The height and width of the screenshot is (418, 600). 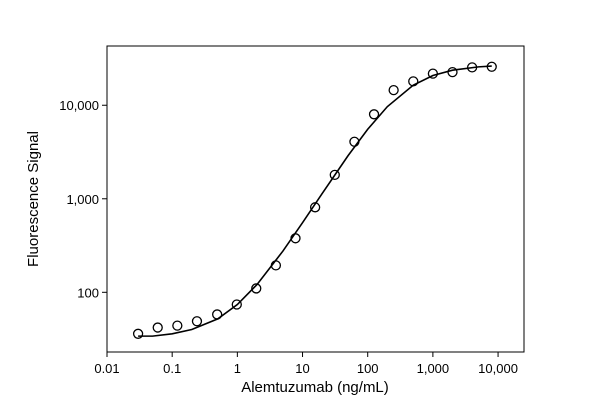 I want to click on x-tick-label: 1,000, so click(x=433, y=368).